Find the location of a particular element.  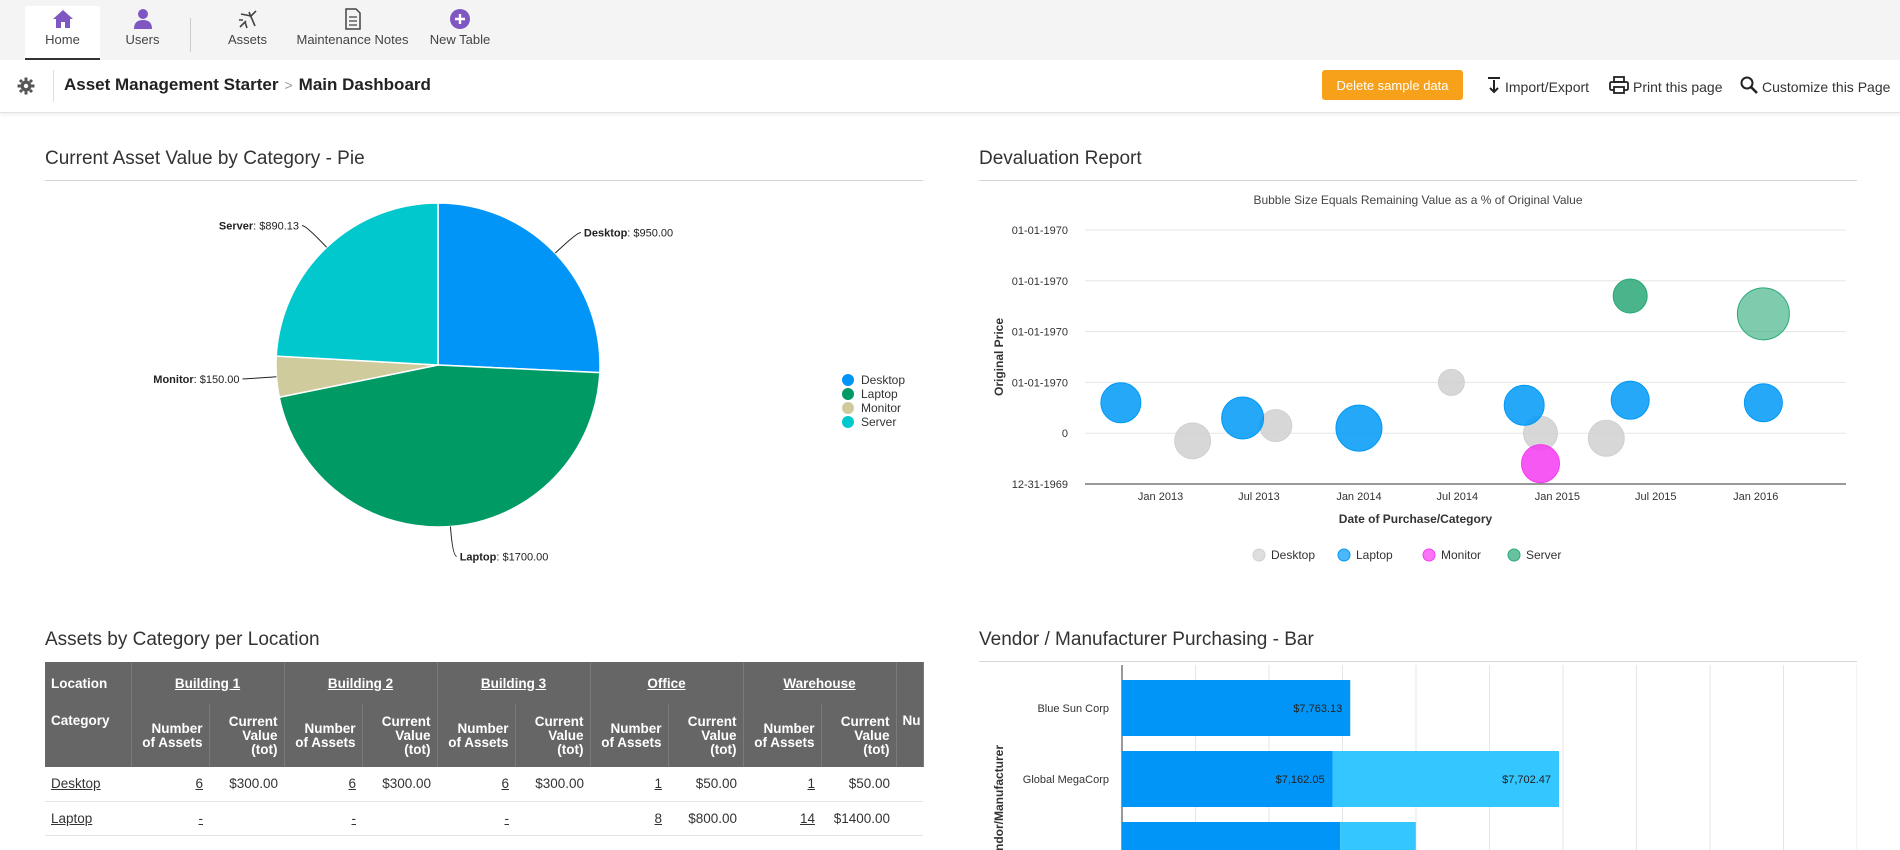

pie-label-server: Server: $890.13 is located at coordinates (259, 227).